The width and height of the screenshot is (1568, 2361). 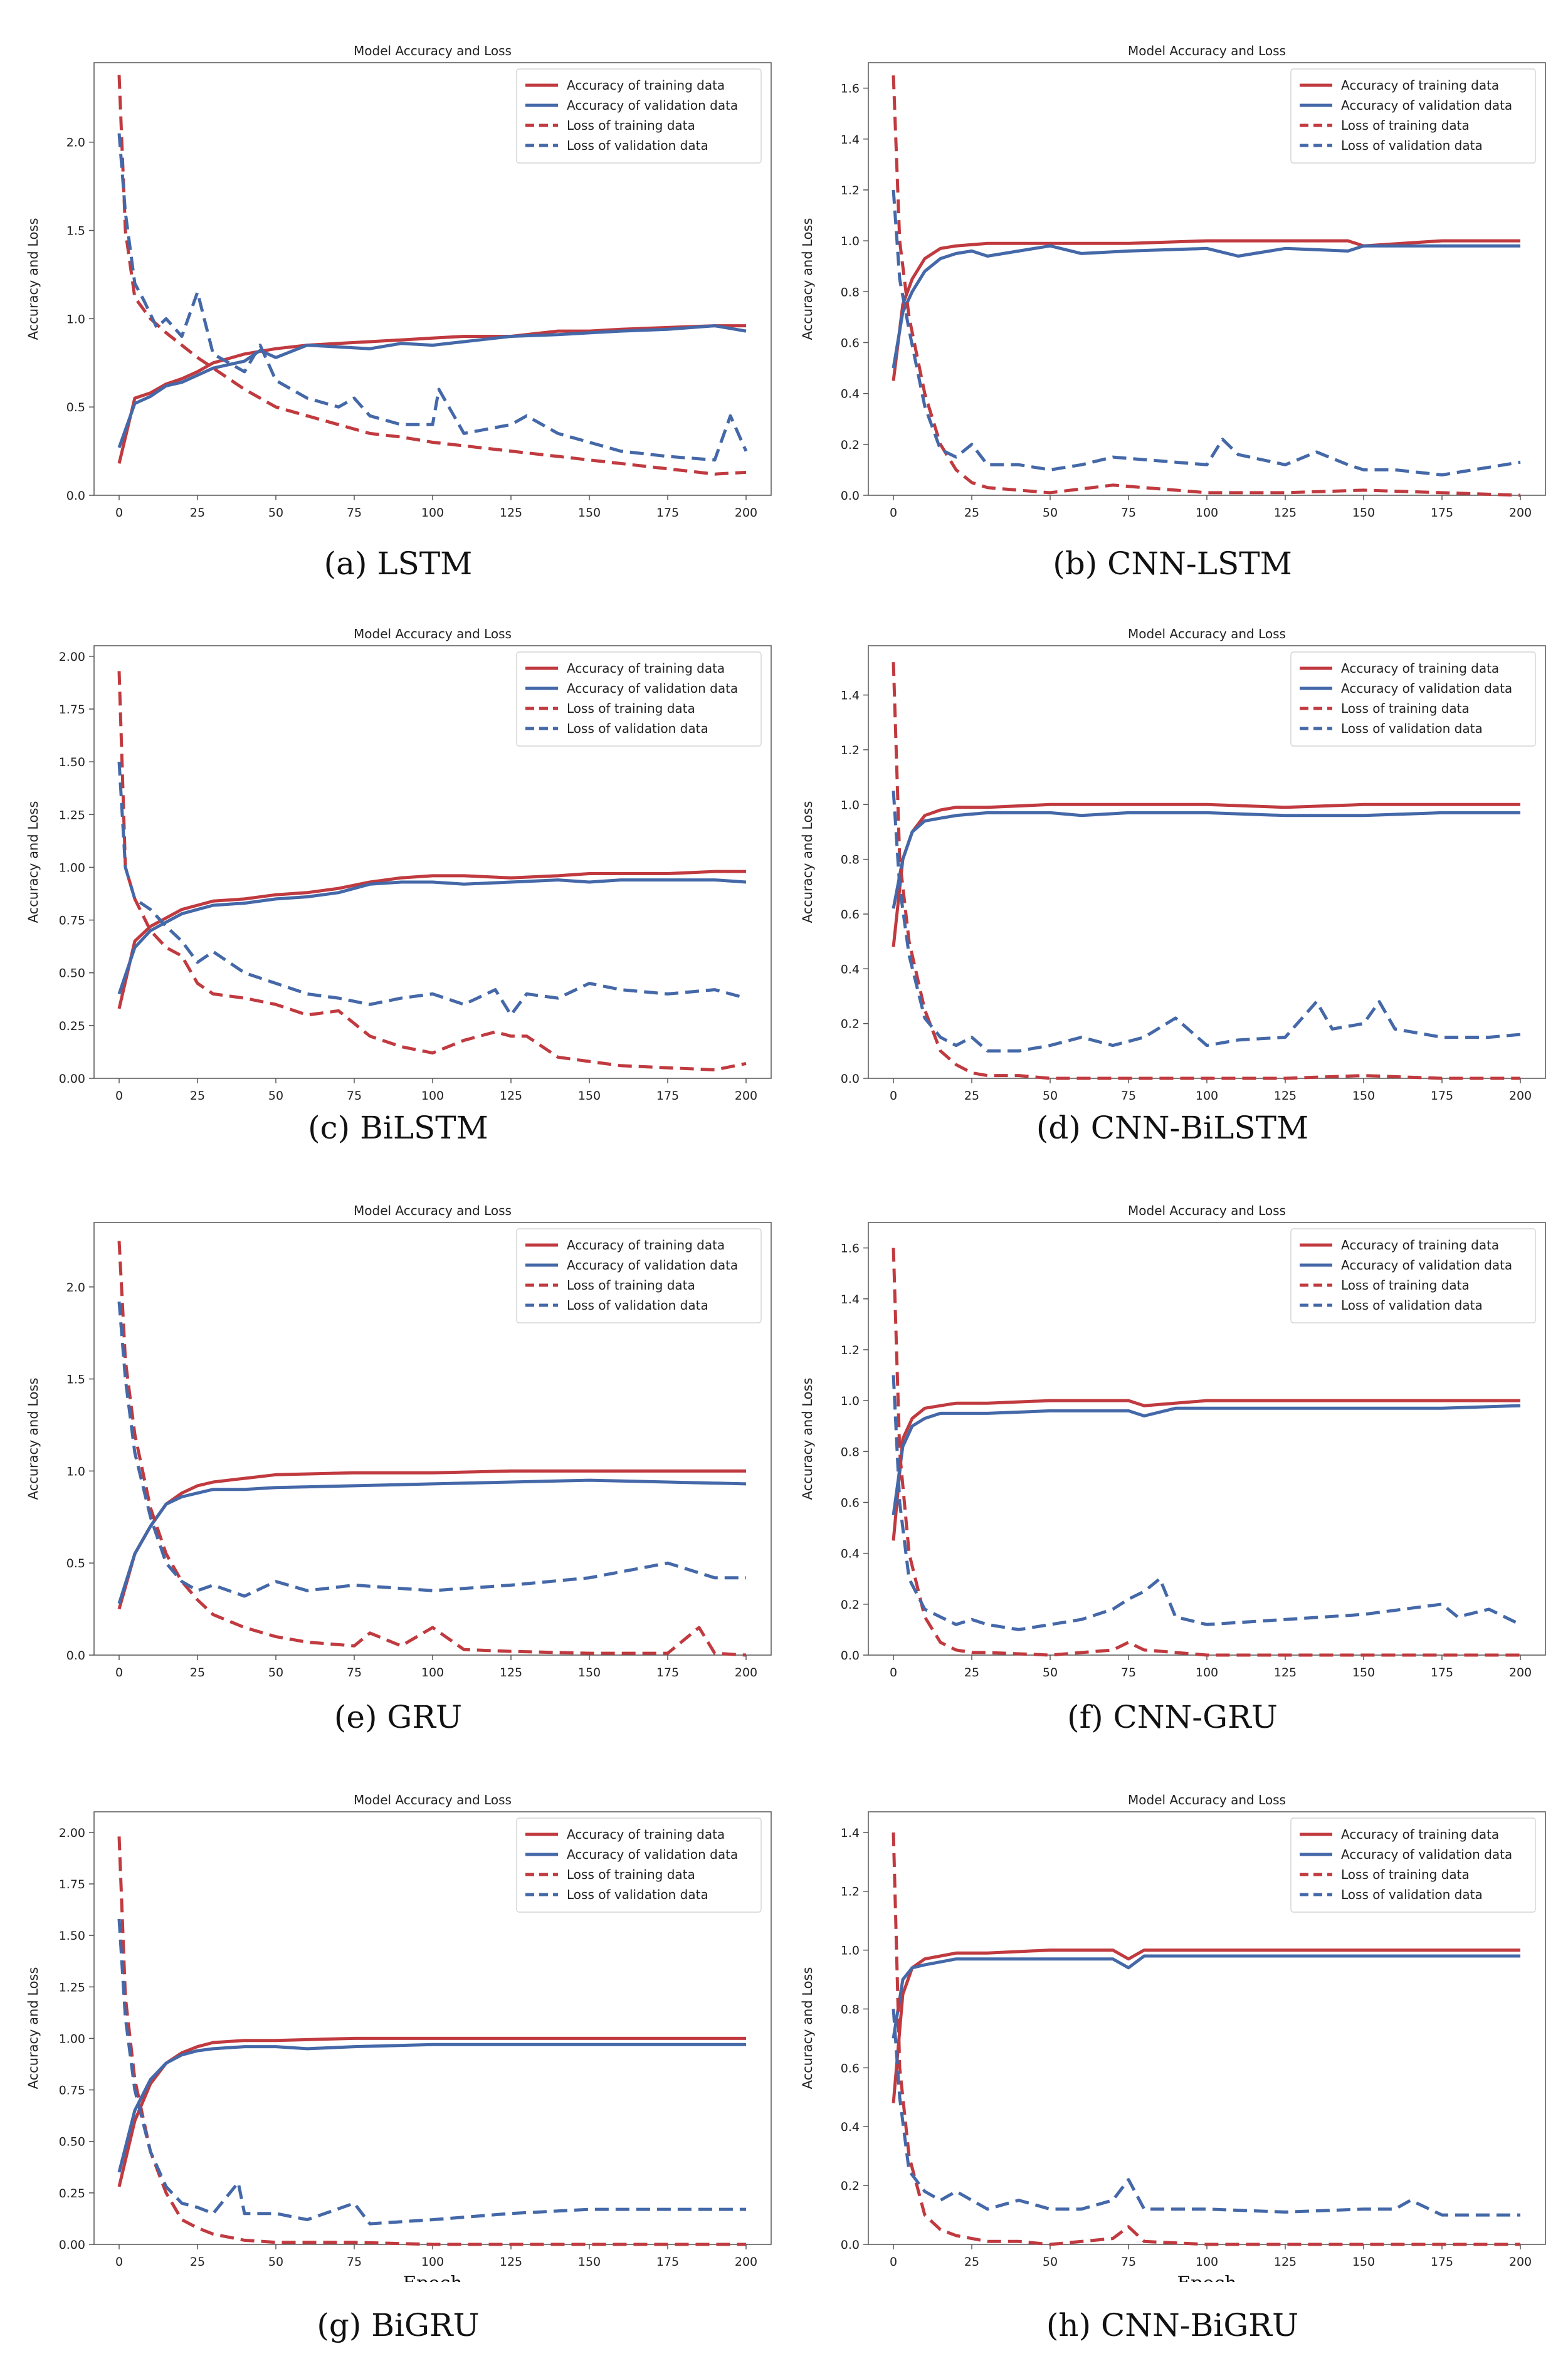 I want to click on y-tick-label: 0.6, so click(x=850, y=915).